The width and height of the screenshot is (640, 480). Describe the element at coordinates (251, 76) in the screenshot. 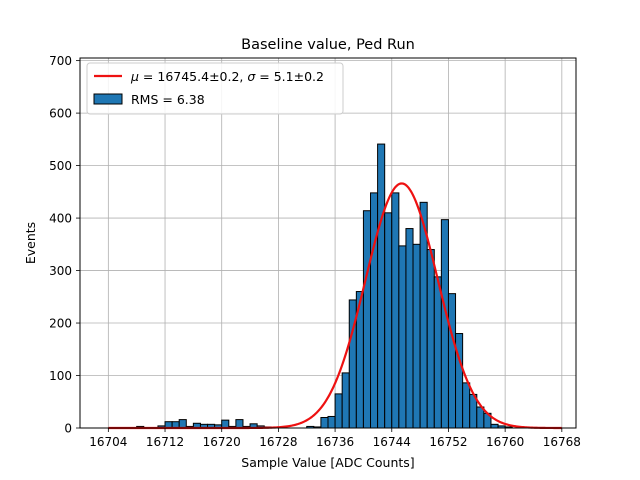

I see `legend-sigma-symbol: σ` at that location.